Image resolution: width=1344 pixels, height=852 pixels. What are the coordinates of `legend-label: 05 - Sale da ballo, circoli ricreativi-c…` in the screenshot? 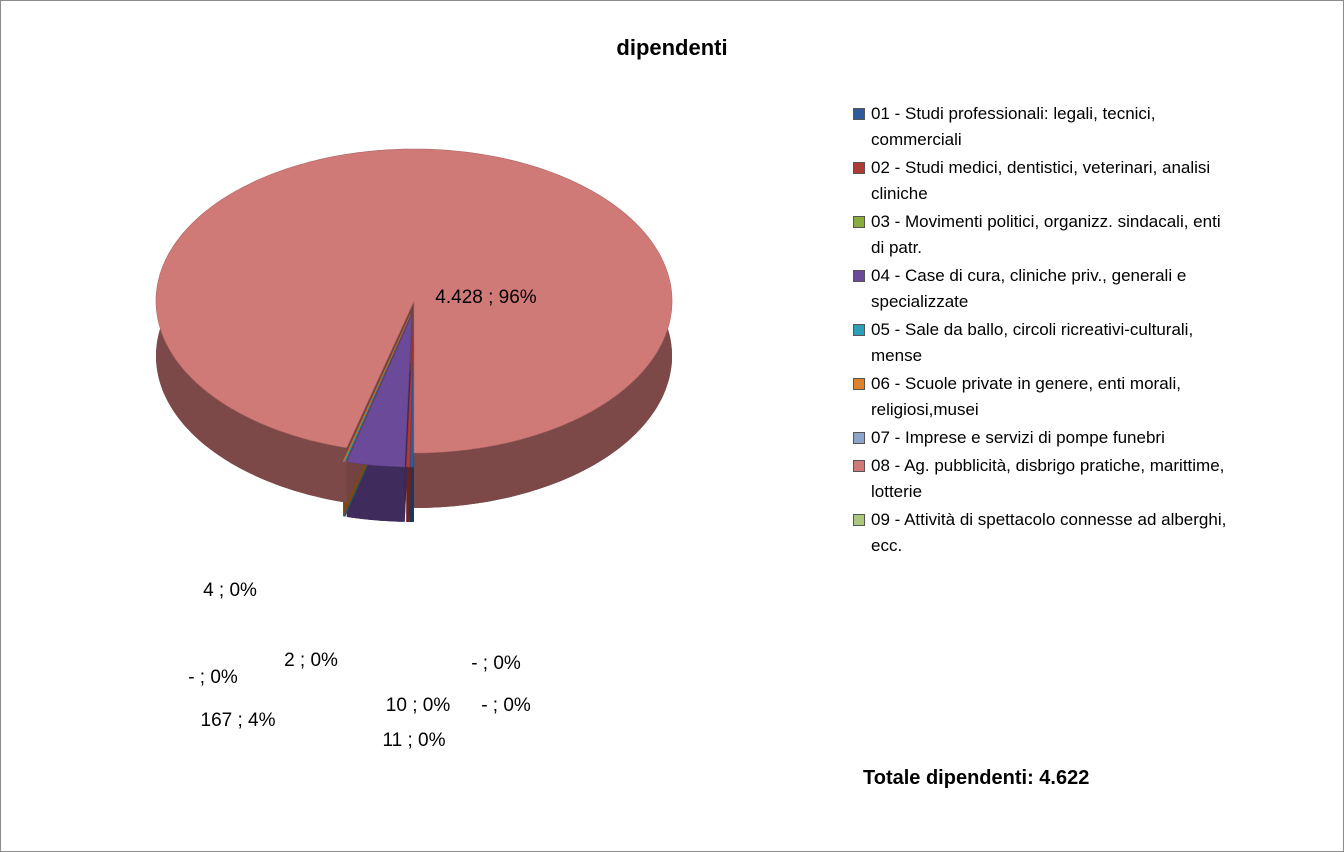 It's located at (1032, 342).